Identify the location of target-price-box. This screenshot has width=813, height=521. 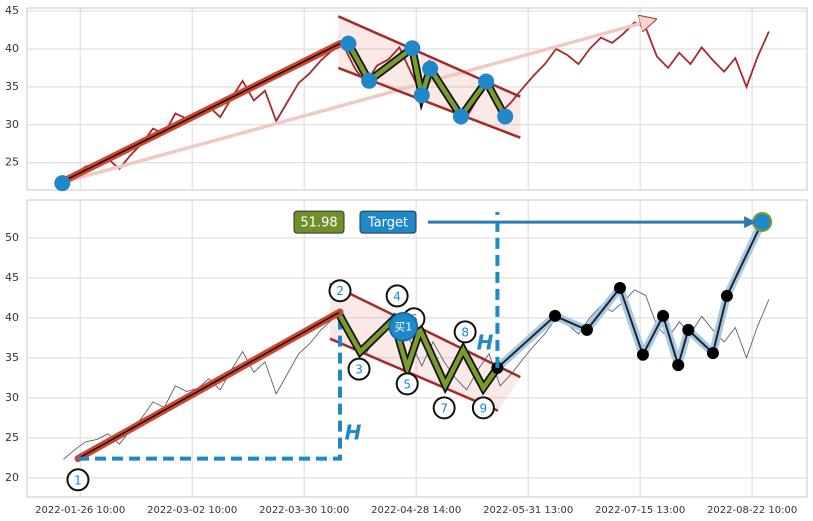
(319, 222).